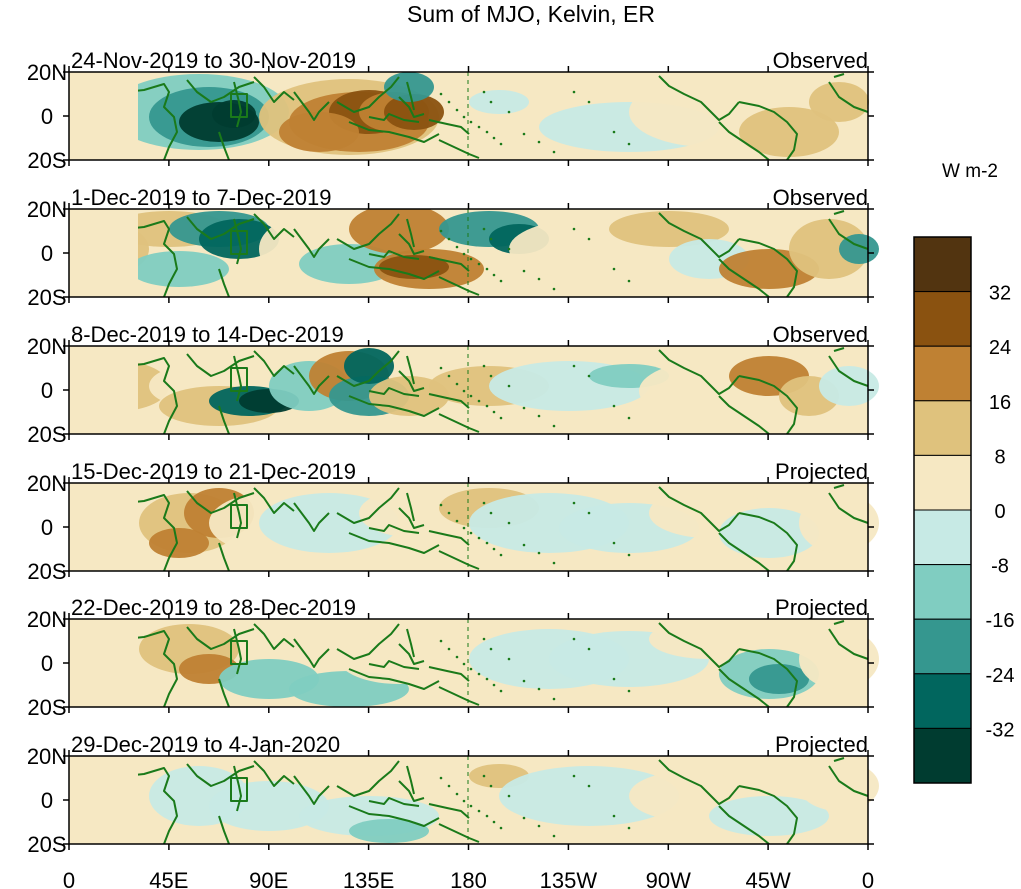 The width and height of the screenshot is (1021, 889). I want to click on panel-date-range: 8-Dec-2019 to 14-Dec-2019, so click(207, 334).